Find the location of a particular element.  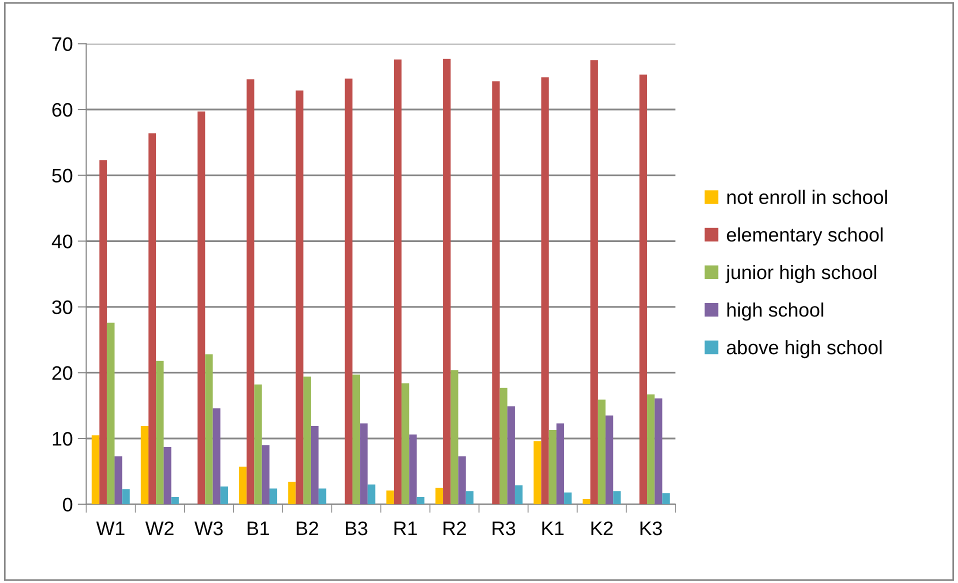

x-tick-label: B1 is located at coordinates (259, 529).